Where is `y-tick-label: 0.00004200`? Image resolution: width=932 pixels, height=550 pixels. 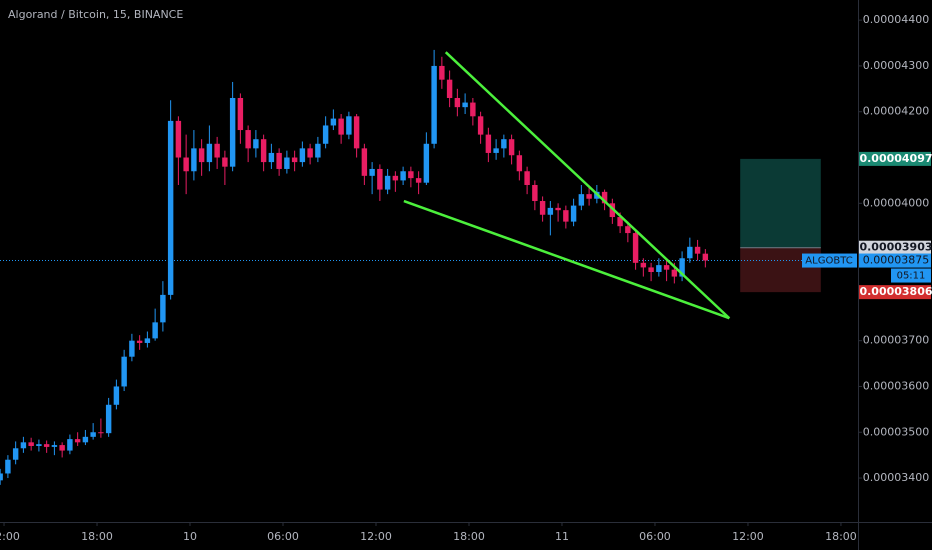 y-tick-label: 0.00004200 is located at coordinates (896, 111).